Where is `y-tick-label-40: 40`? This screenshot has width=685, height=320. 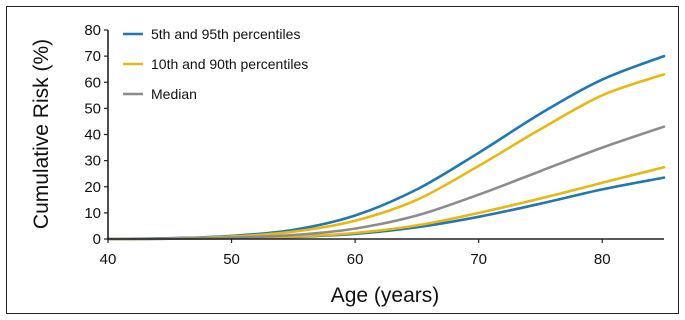
y-tick-label-40: 40 is located at coordinates (92, 135).